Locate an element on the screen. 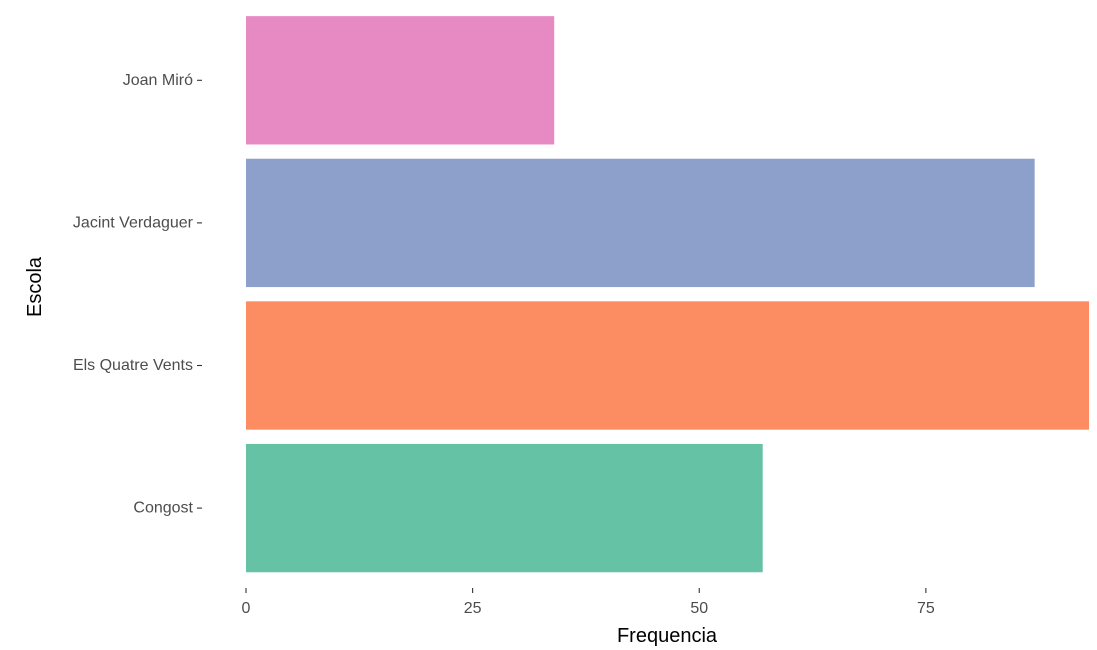  bar-congost is located at coordinates (504, 508).